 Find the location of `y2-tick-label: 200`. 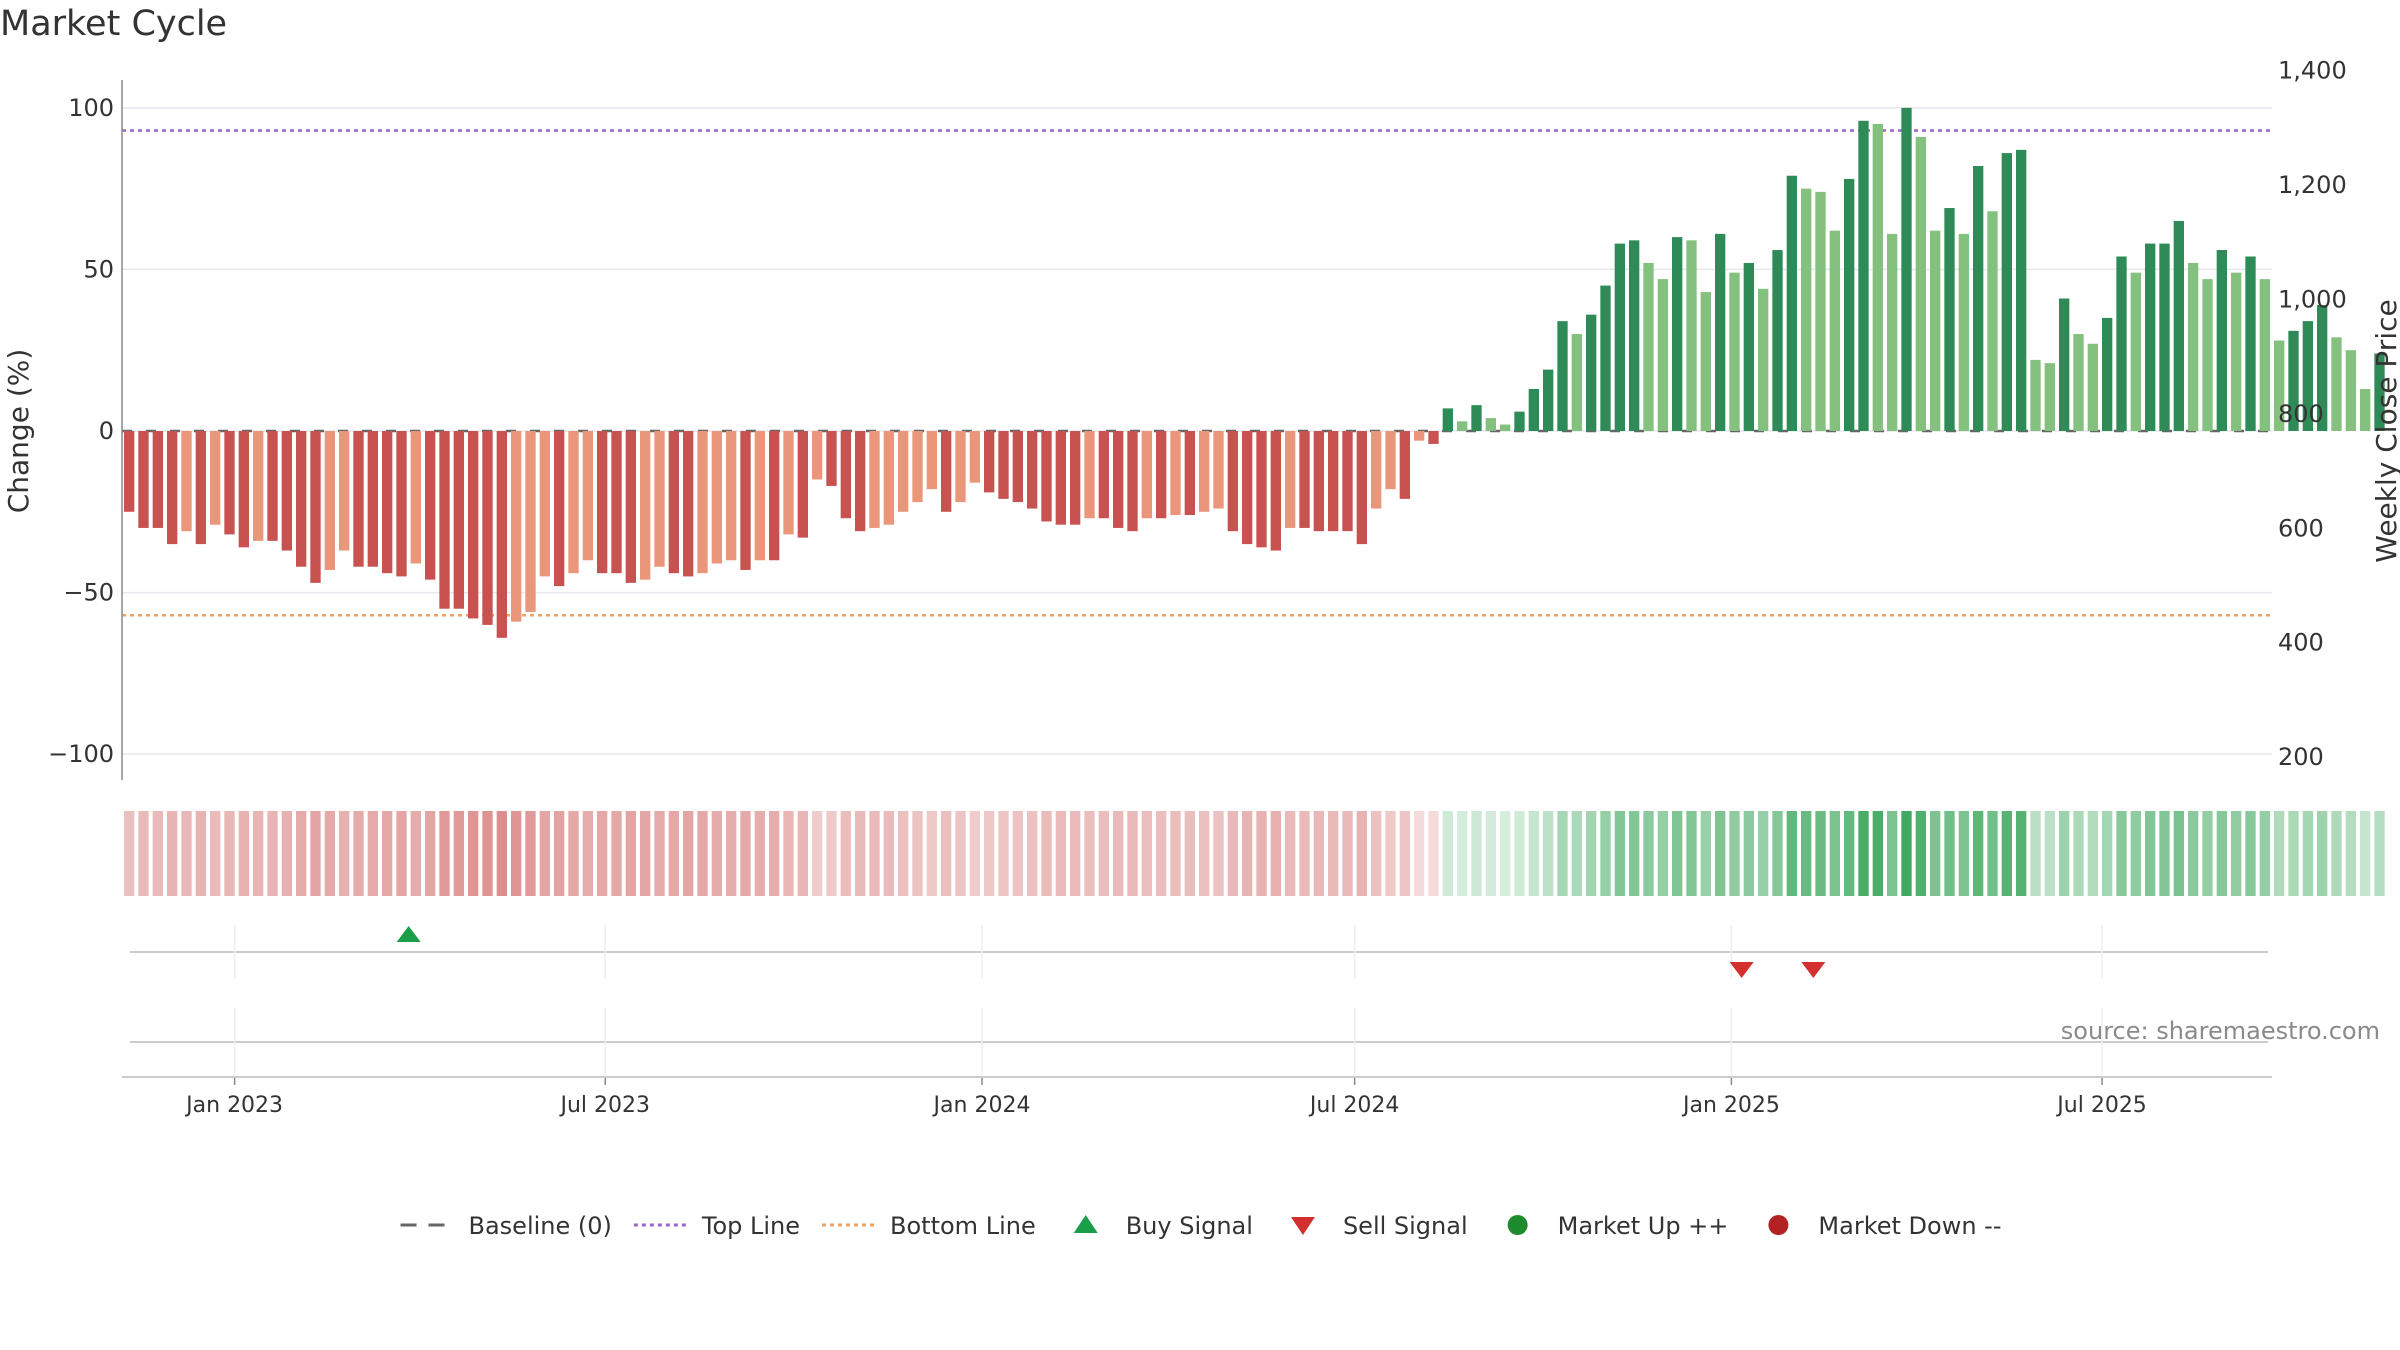

y2-tick-label: 200 is located at coordinates (2301, 757).